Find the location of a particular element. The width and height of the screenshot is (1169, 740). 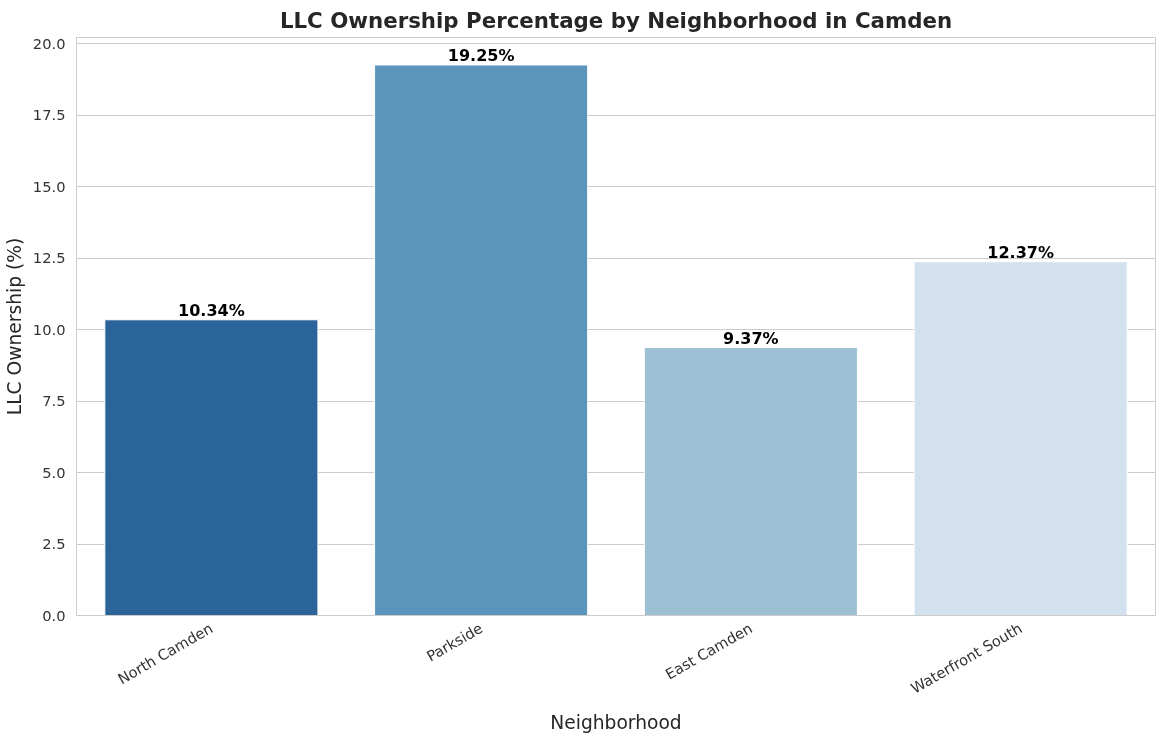

y-tick-label: 20.0 is located at coordinates (49, 43).